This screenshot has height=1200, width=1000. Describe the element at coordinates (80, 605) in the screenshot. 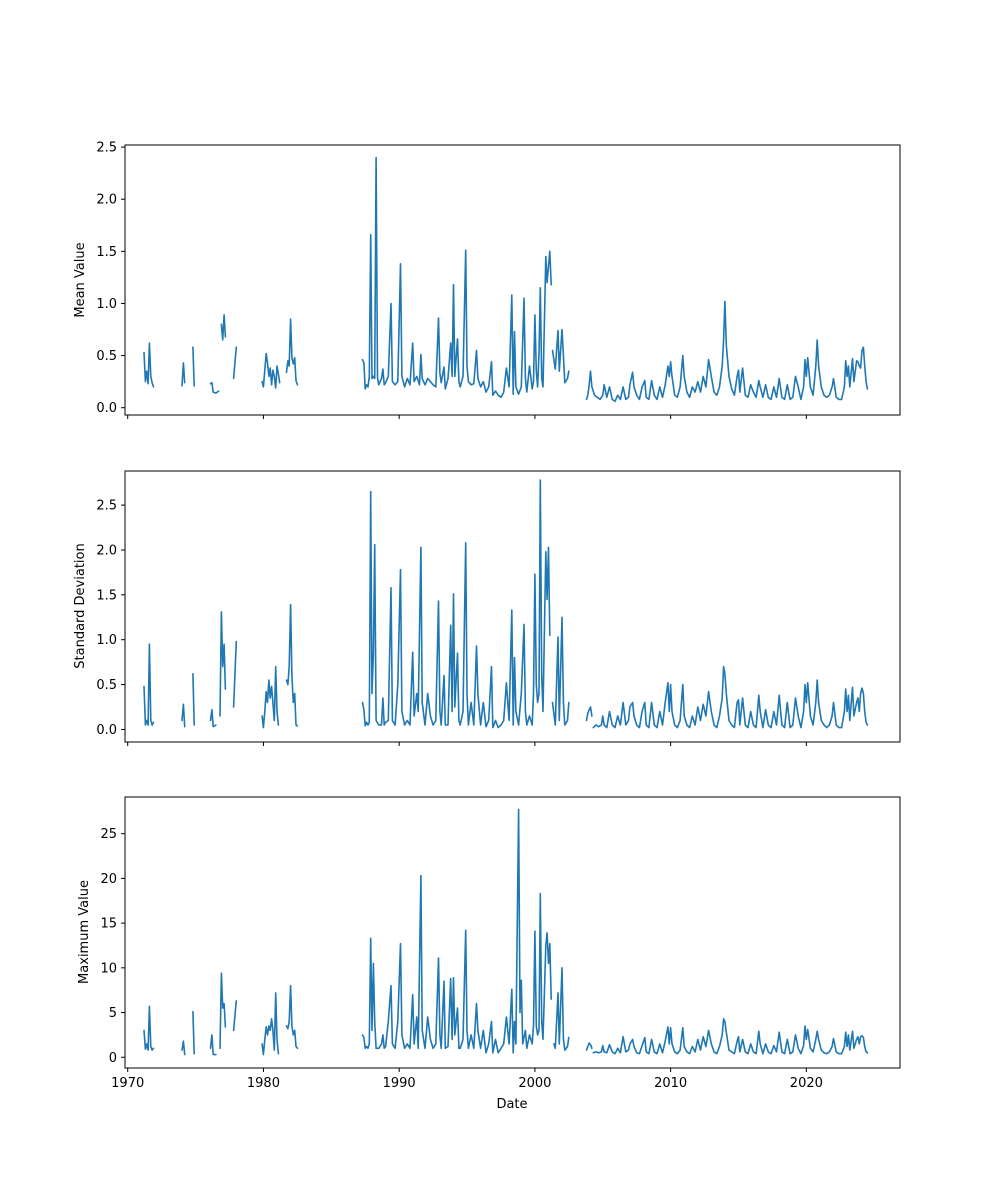

I see `standard-deviation-ylabel: Standard Deviation` at that location.